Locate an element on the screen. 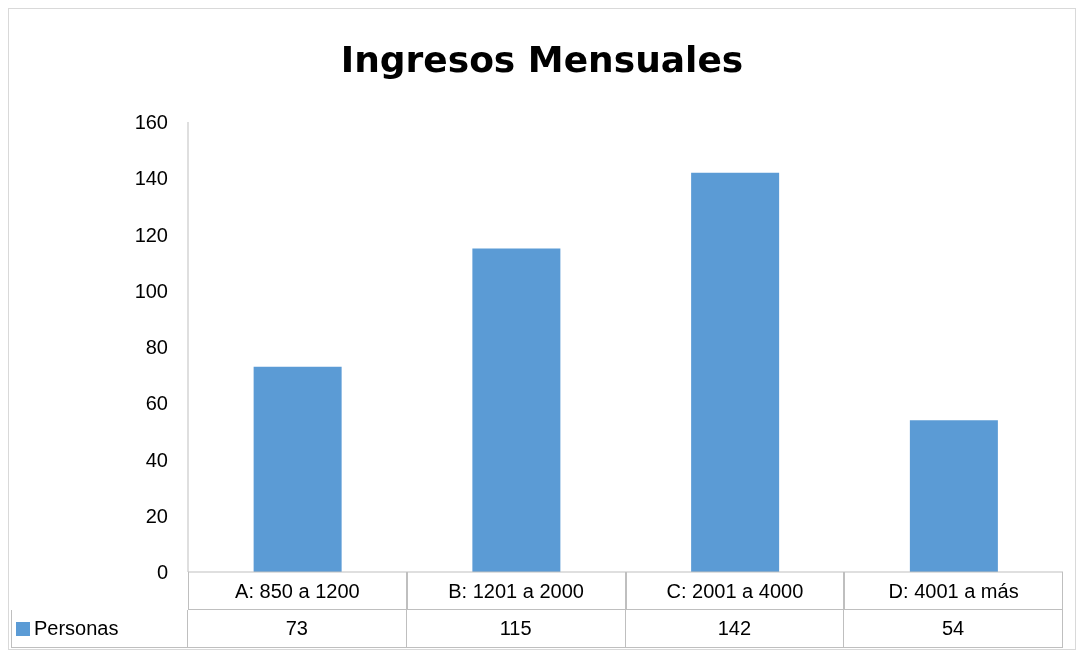  y-tick-label: 0 is located at coordinates (162, 572).